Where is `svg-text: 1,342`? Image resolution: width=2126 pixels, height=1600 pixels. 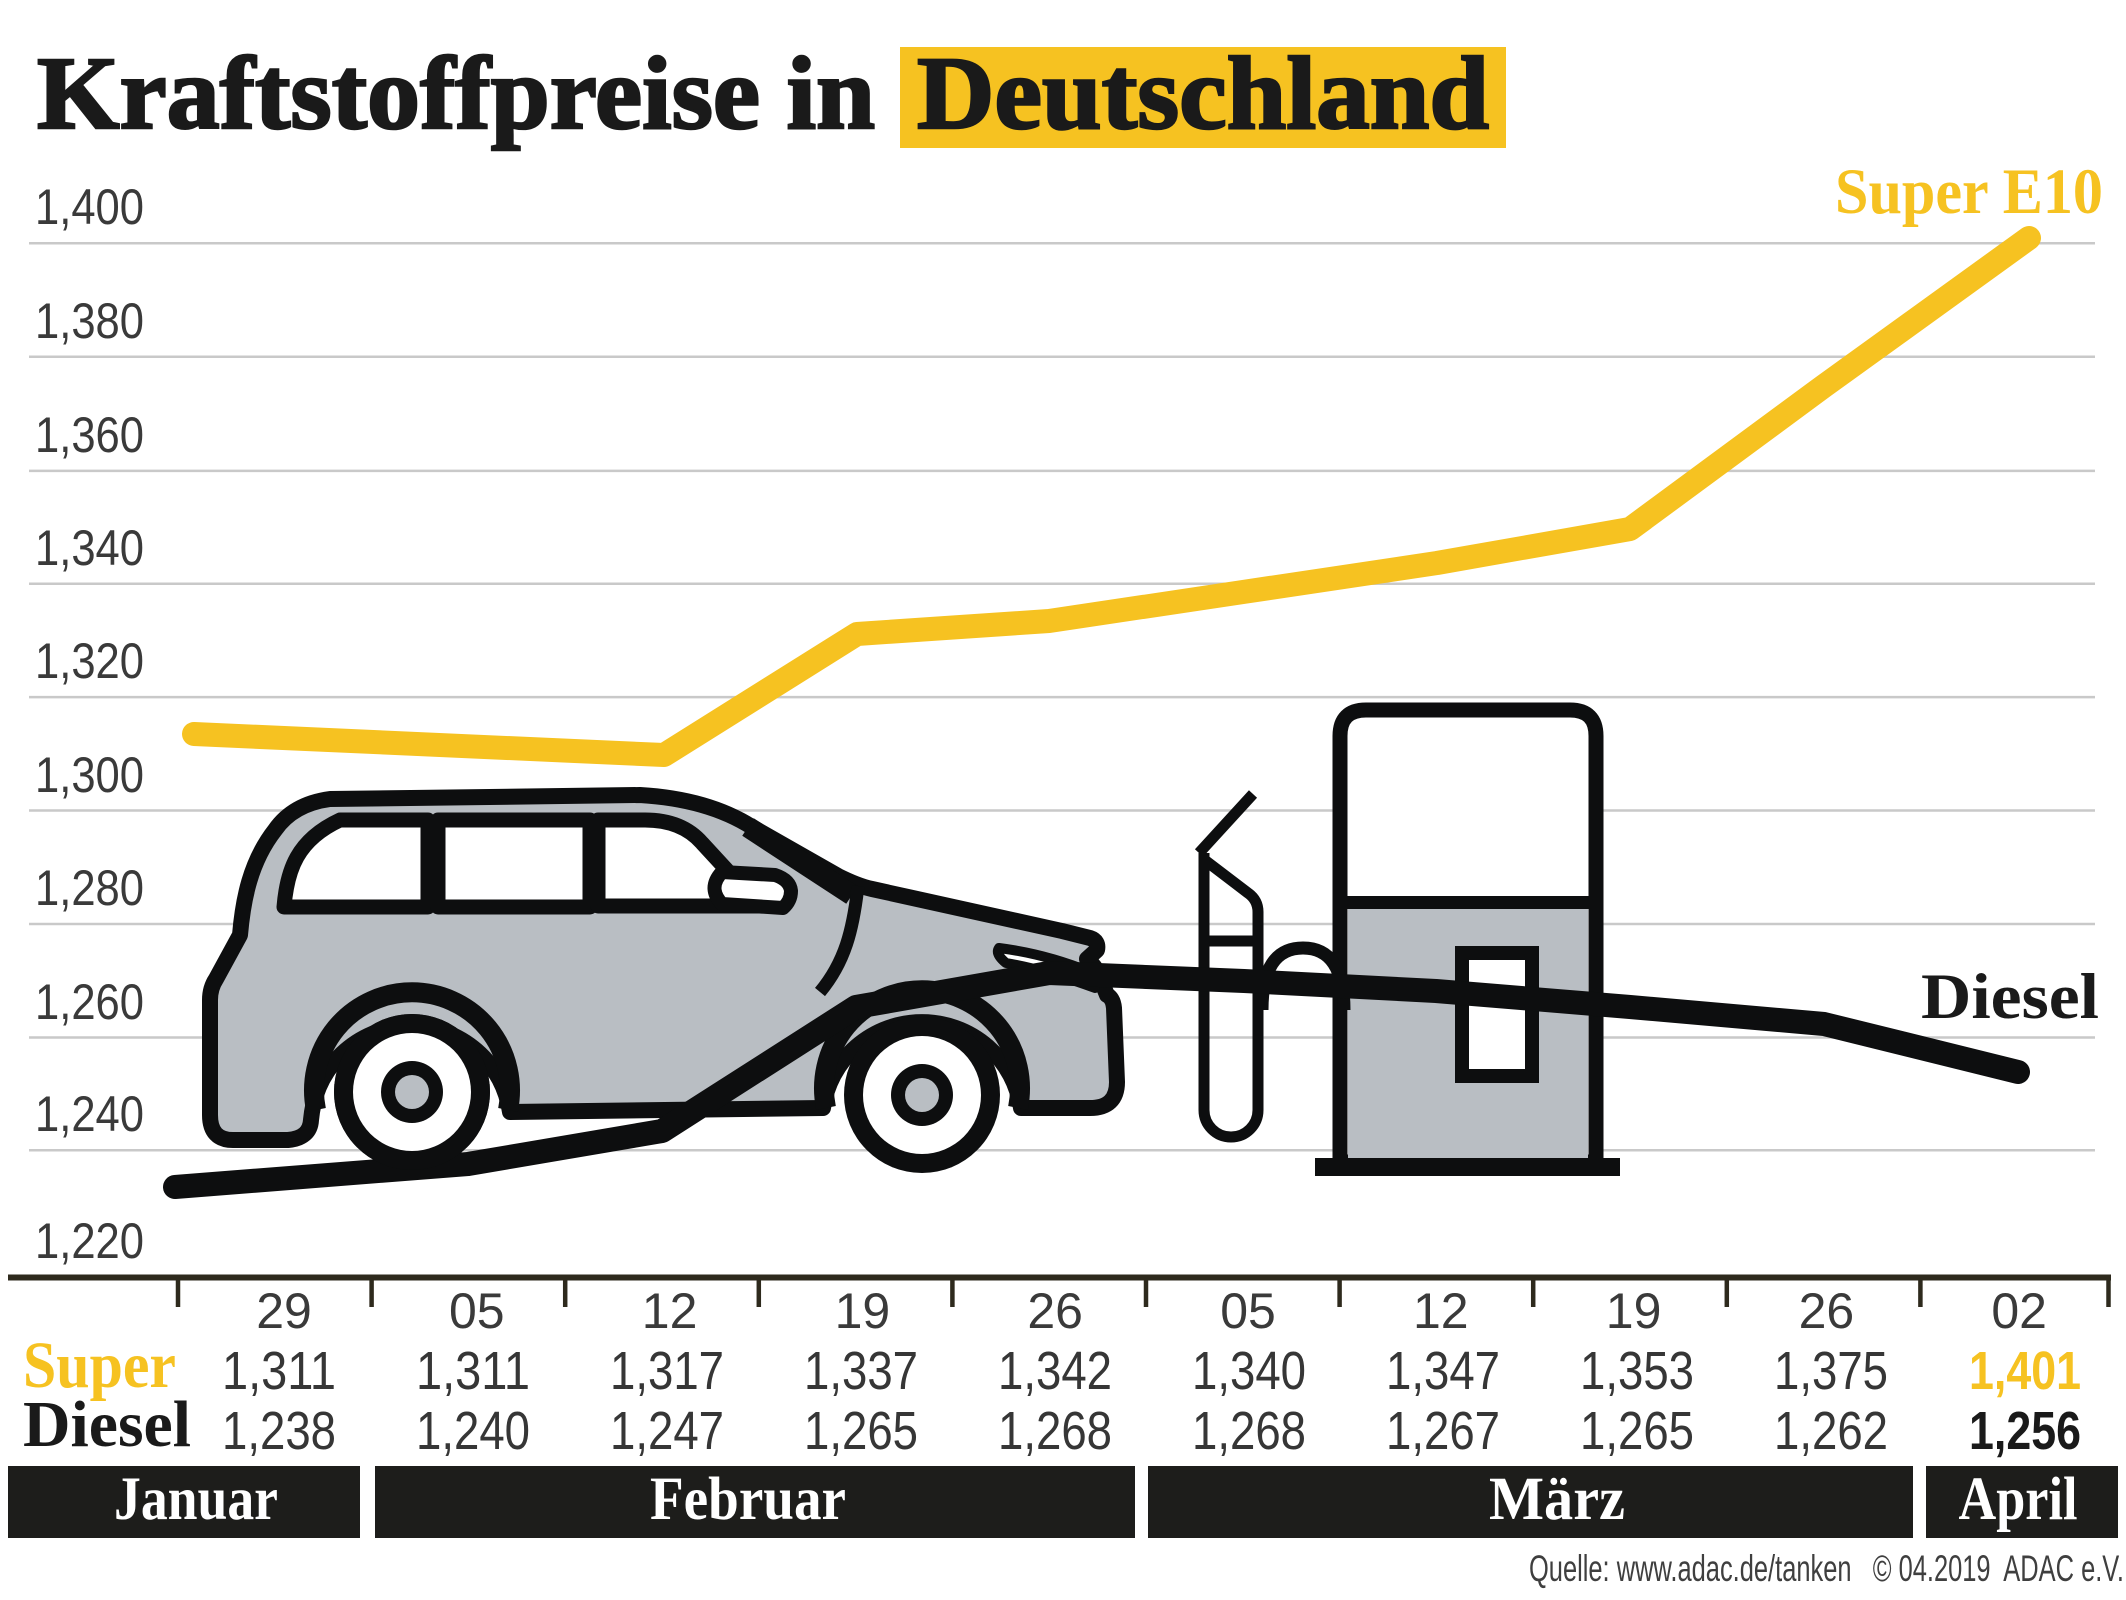
svg-text: 1,342 is located at coordinates (1055, 1371).